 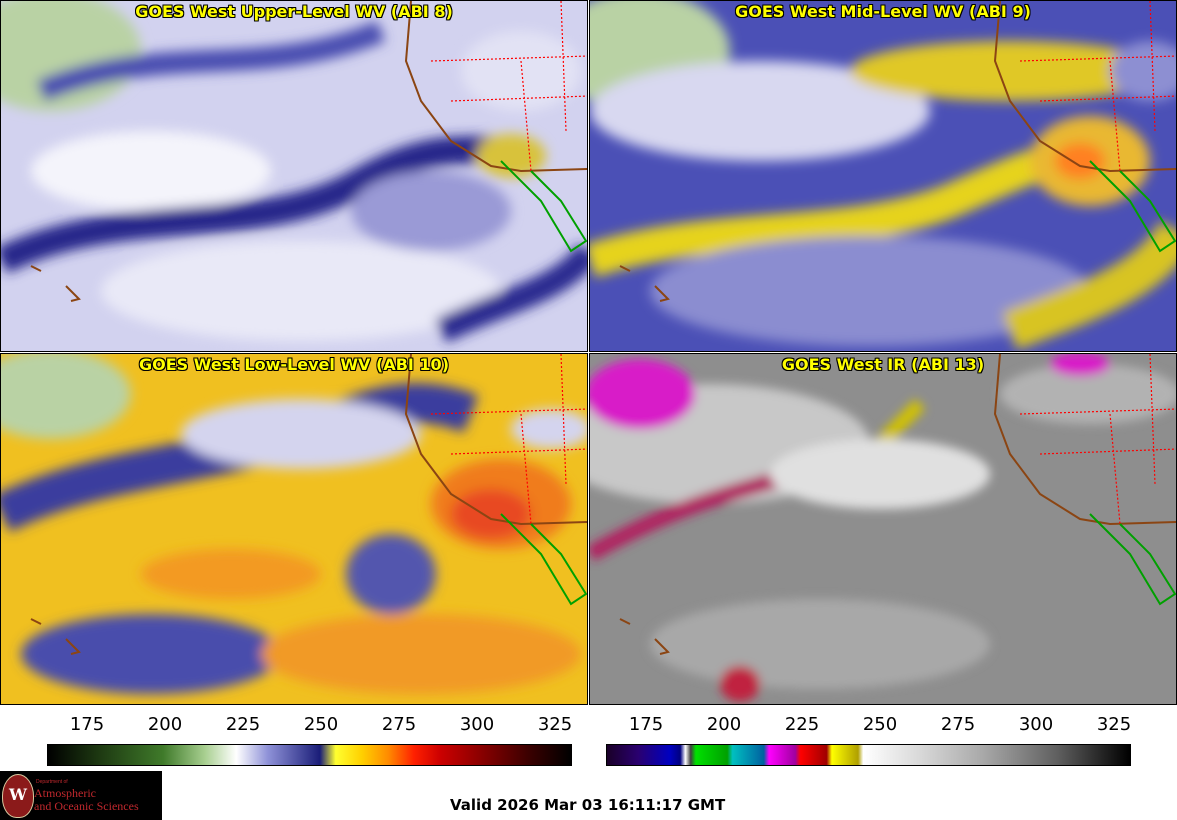 What do you see at coordinates (477, 724) in the screenshot?
I see `wv-tick-label: 300` at bounding box center [477, 724].